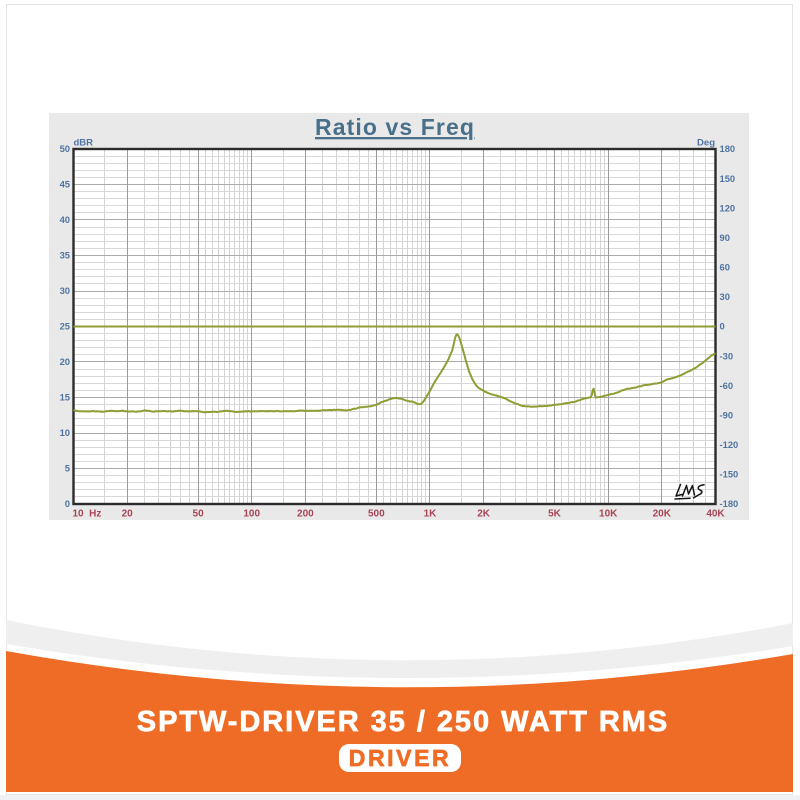 This screenshot has width=800, height=800. What do you see at coordinates (729, 503) in the screenshot?
I see `svg-text: -180` at bounding box center [729, 503].